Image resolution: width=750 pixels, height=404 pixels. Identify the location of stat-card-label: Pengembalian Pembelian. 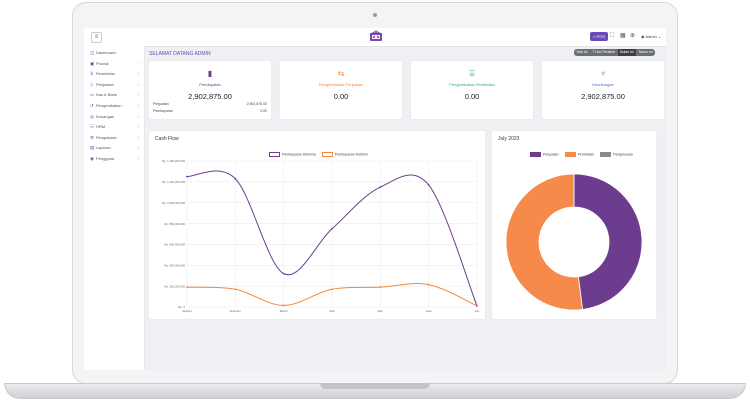
(472, 84).